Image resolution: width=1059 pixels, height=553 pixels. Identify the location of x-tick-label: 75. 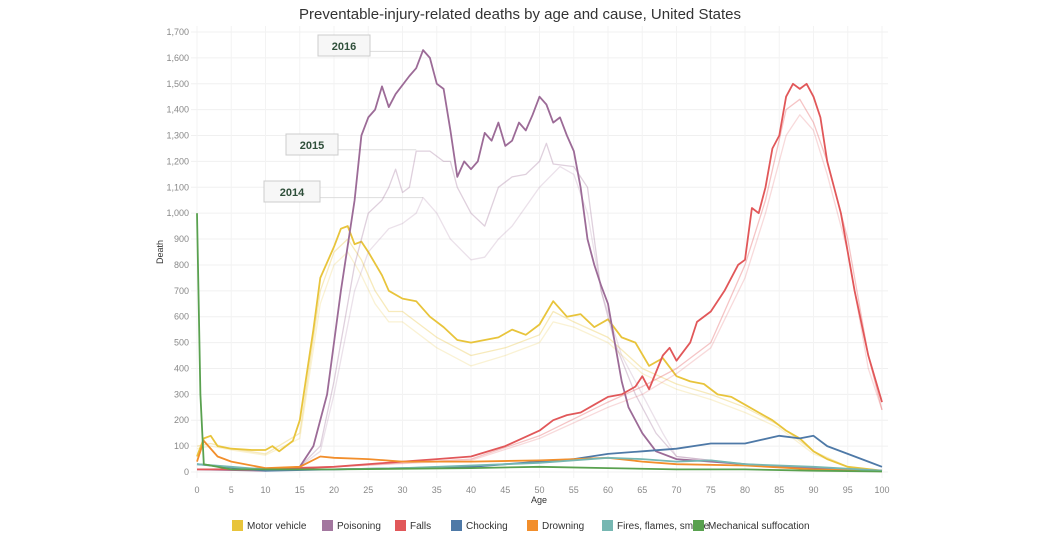
(711, 490).